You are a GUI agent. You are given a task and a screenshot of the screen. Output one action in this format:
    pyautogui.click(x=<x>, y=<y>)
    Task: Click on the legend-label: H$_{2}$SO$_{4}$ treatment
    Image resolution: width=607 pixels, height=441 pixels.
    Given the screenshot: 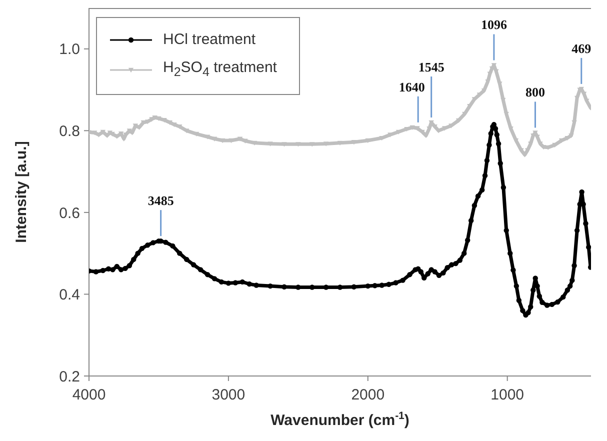 What is the action you would take?
    pyautogui.click(x=220, y=69)
    